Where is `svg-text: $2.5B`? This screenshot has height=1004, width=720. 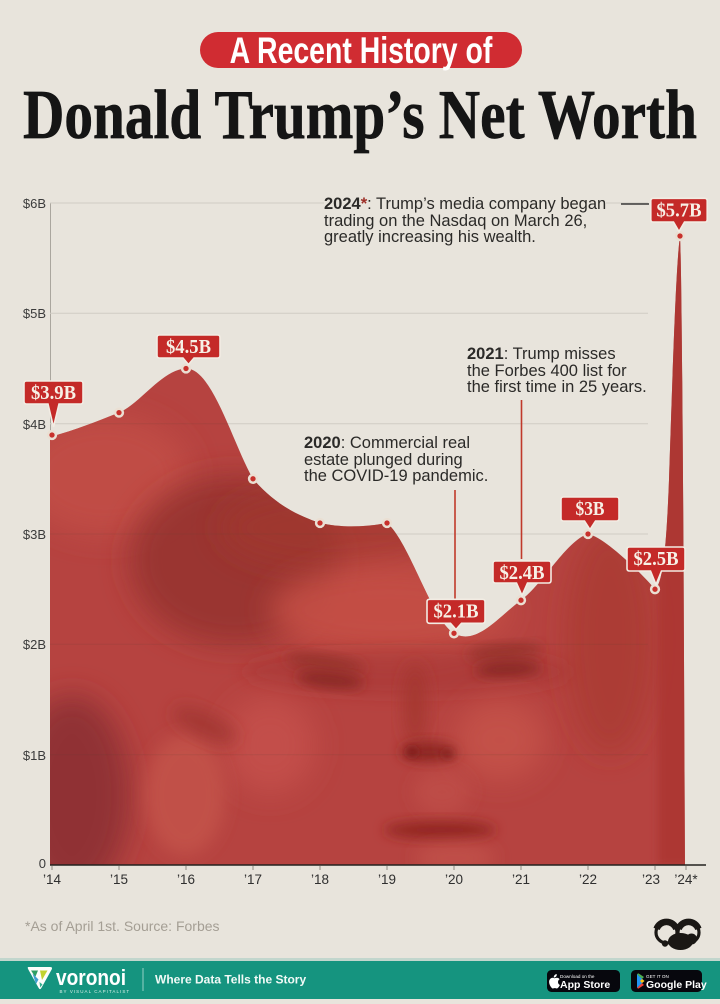 svg-text: $2.5B is located at coordinates (656, 559).